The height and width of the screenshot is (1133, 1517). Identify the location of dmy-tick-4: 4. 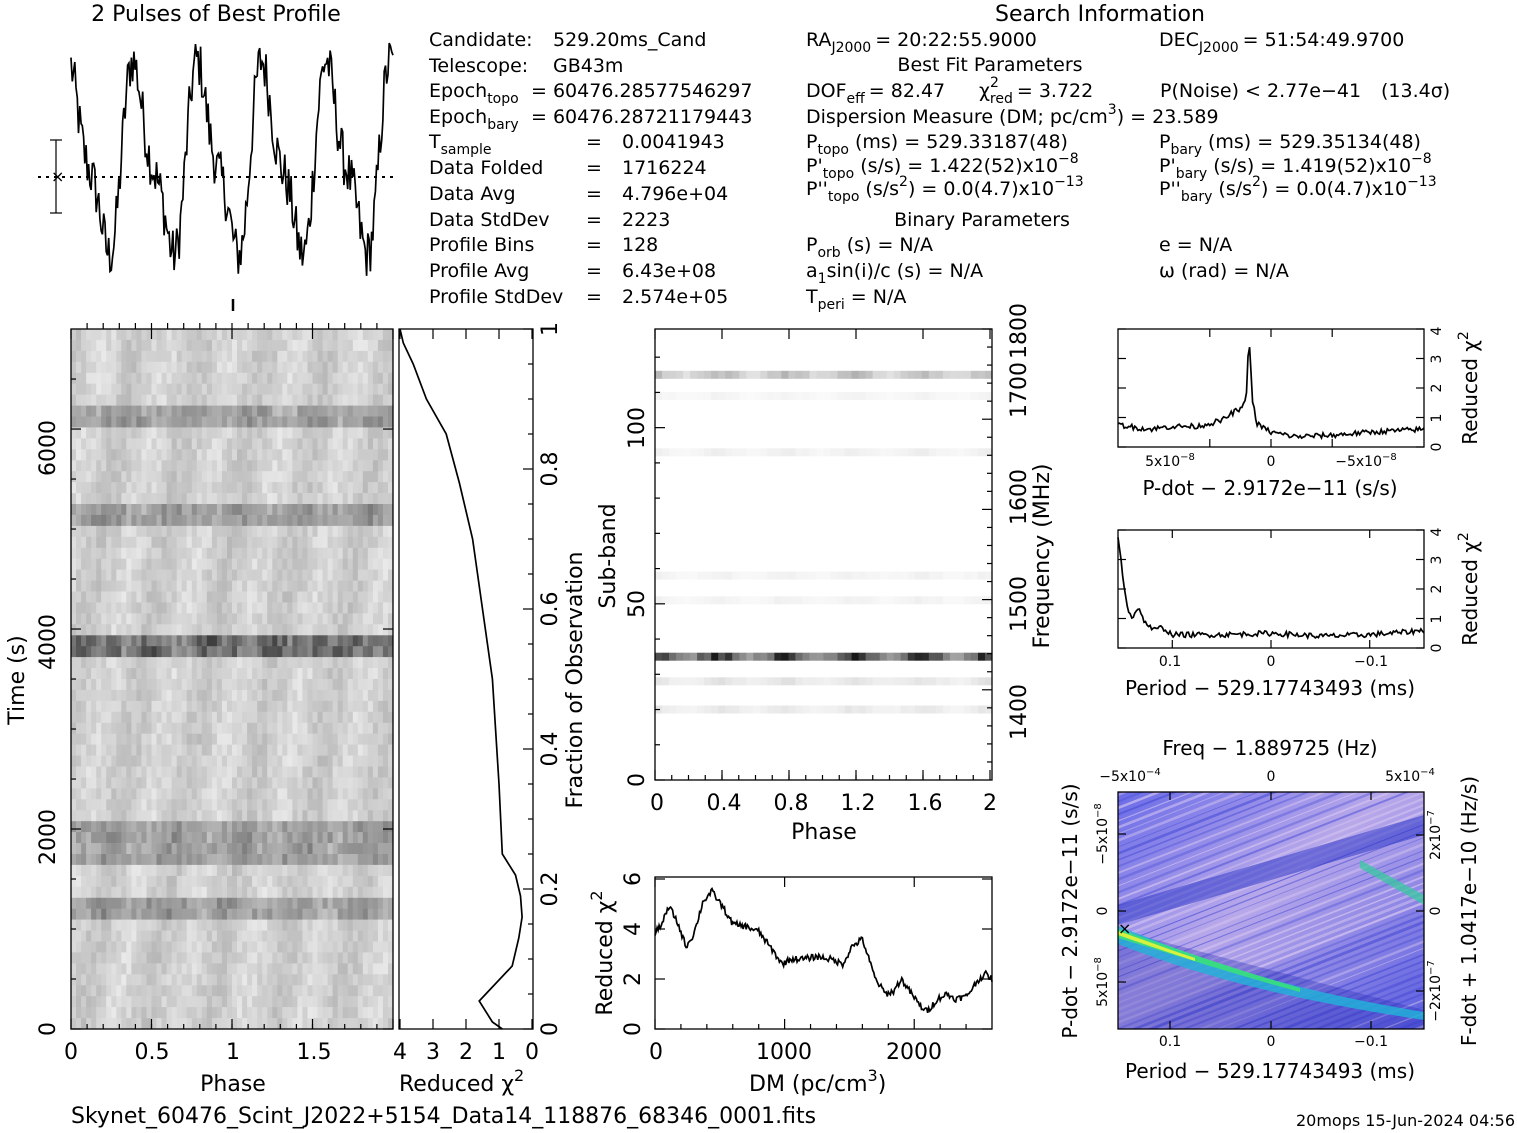
(633, 929).